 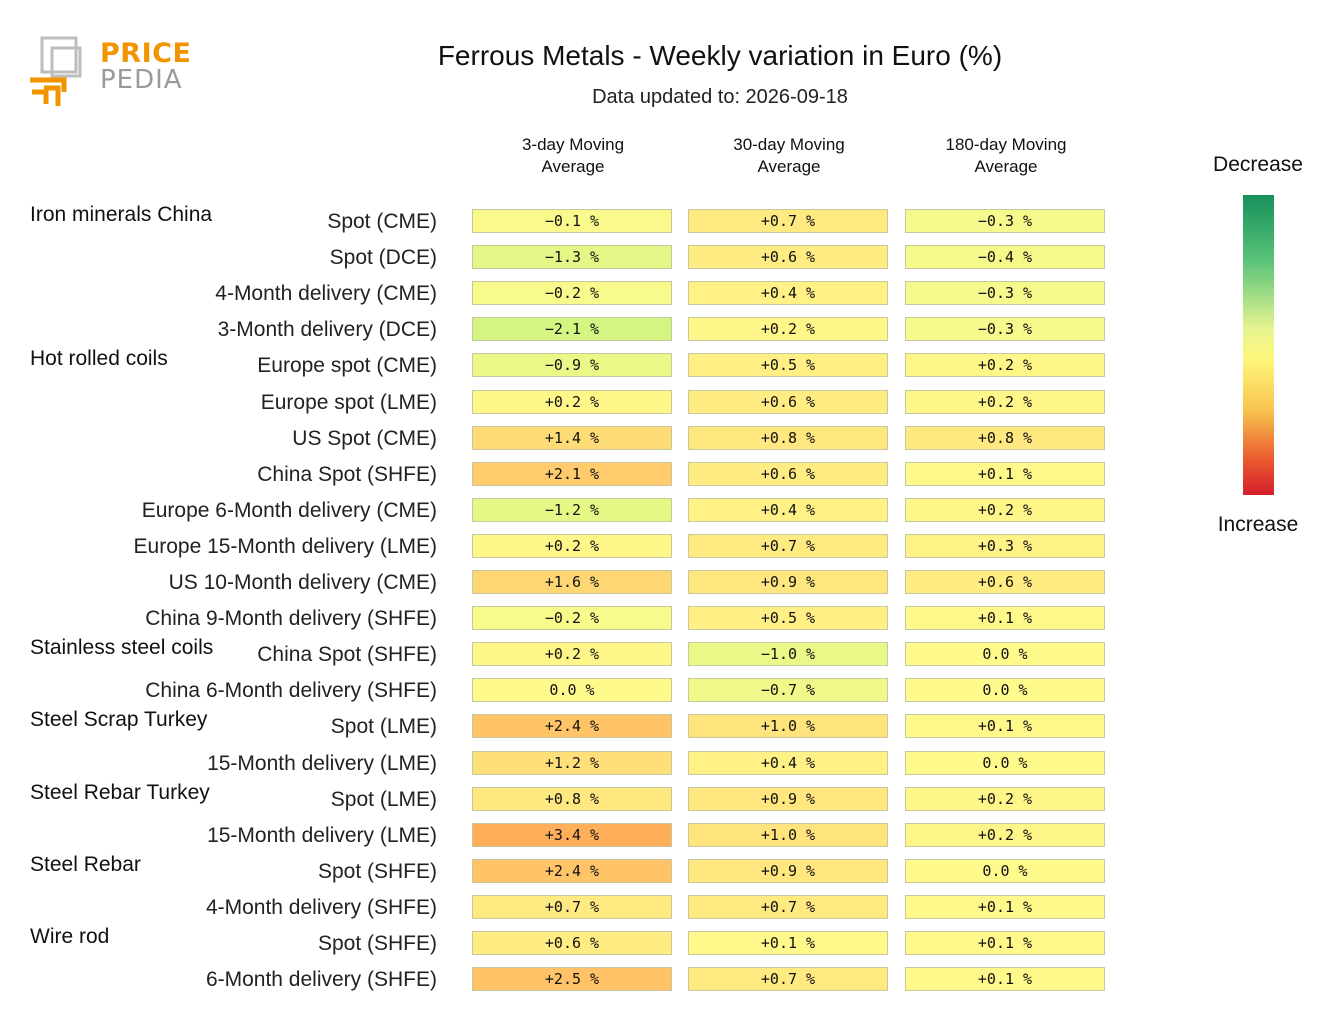 I want to click on row-label: Spot (CME), so click(x=382, y=221).